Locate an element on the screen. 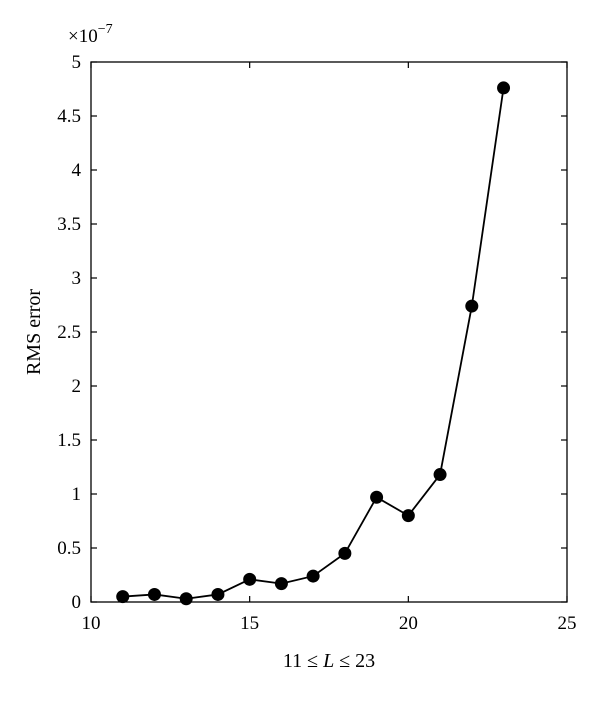 This screenshot has height=709, width=600. x-tick-label: 20 is located at coordinates (408, 623).